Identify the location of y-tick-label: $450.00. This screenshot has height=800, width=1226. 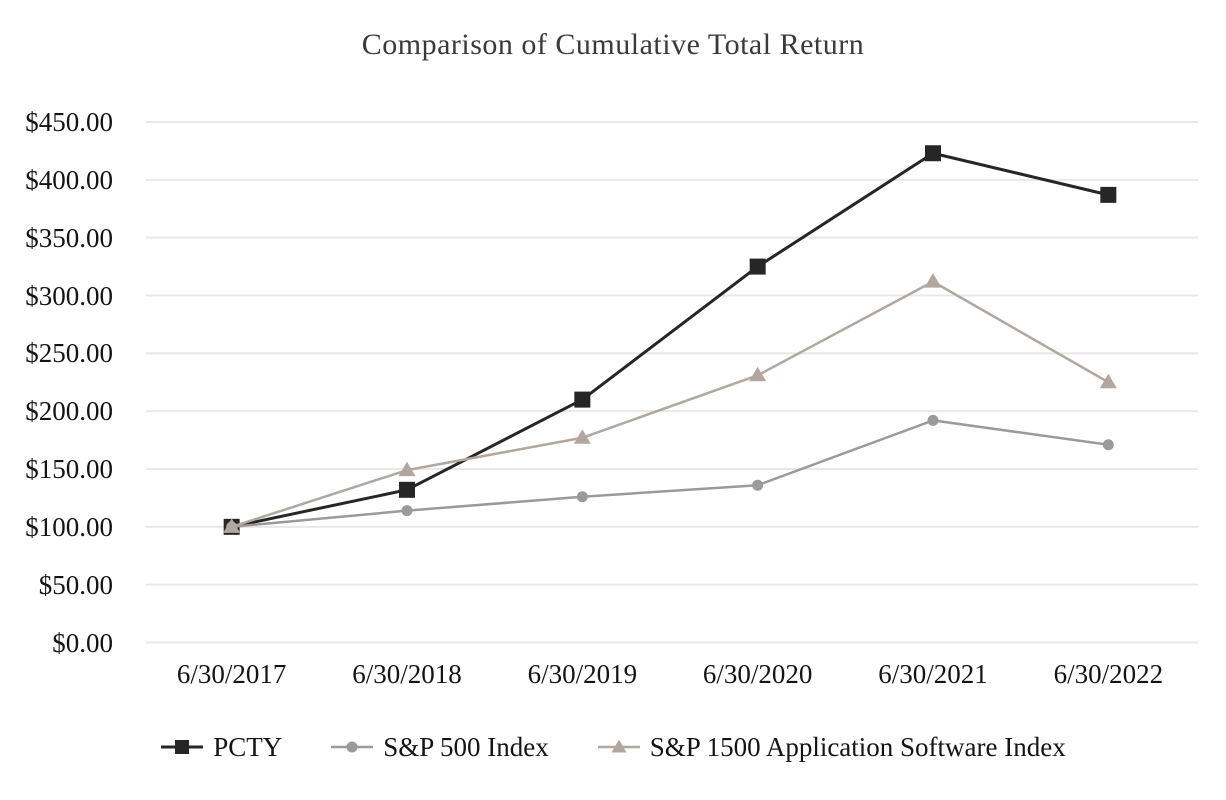
(69, 122).